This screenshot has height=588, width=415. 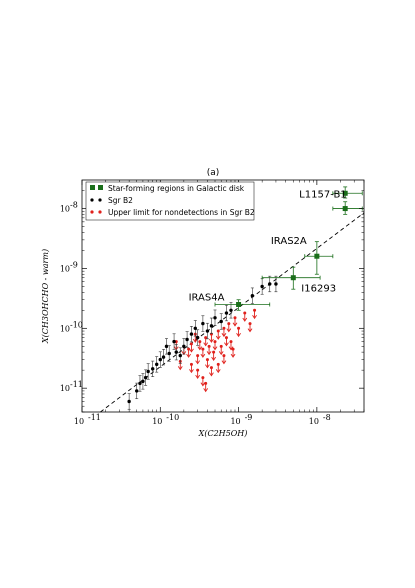 What do you see at coordinates (92, 200) in the screenshot?
I see `legend-marker-sgrb2` at bounding box center [92, 200].